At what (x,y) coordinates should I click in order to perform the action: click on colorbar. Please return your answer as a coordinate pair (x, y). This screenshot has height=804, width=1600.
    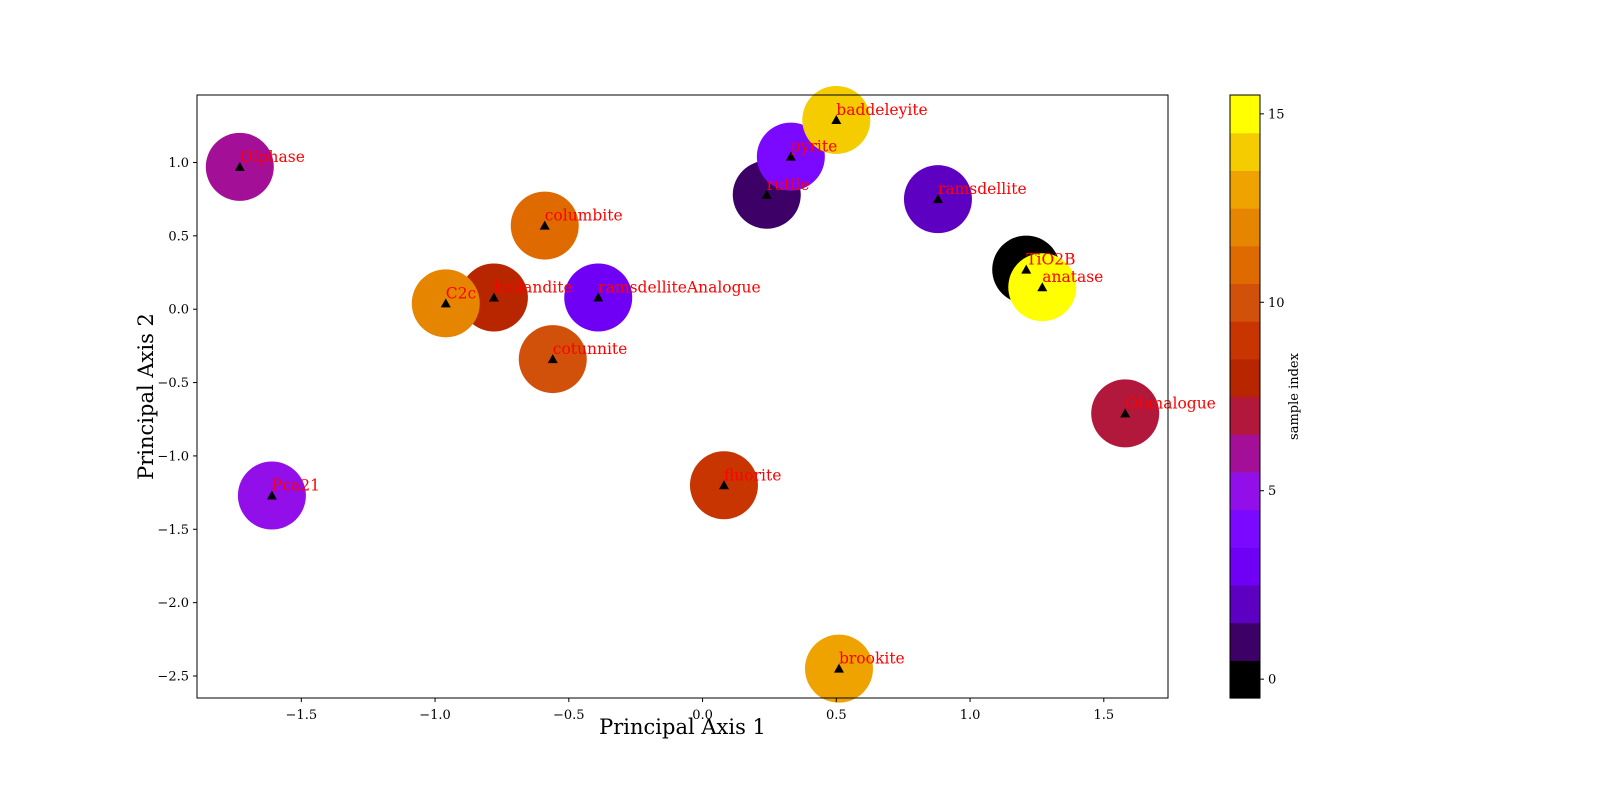
    Looking at the image, I should click on (1245, 397).